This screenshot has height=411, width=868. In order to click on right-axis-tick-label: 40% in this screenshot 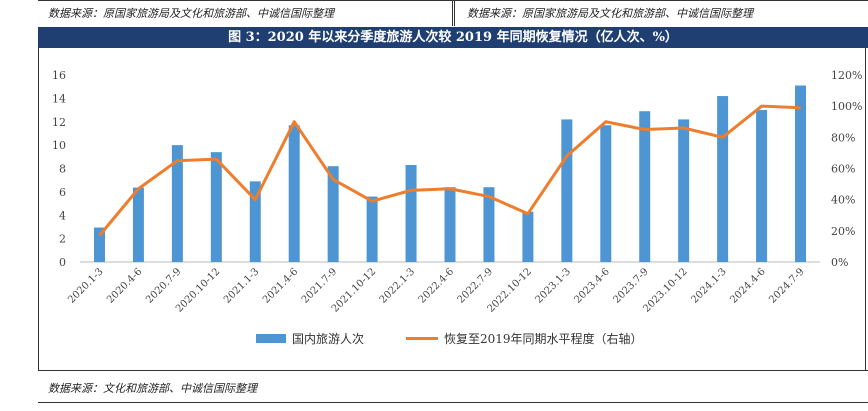, I will do `click(843, 200)`.